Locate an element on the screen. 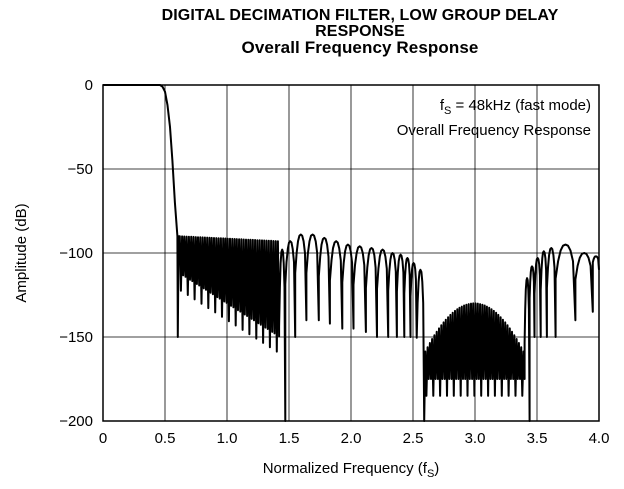  y-tick-label: 0 is located at coordinates (89, 85).